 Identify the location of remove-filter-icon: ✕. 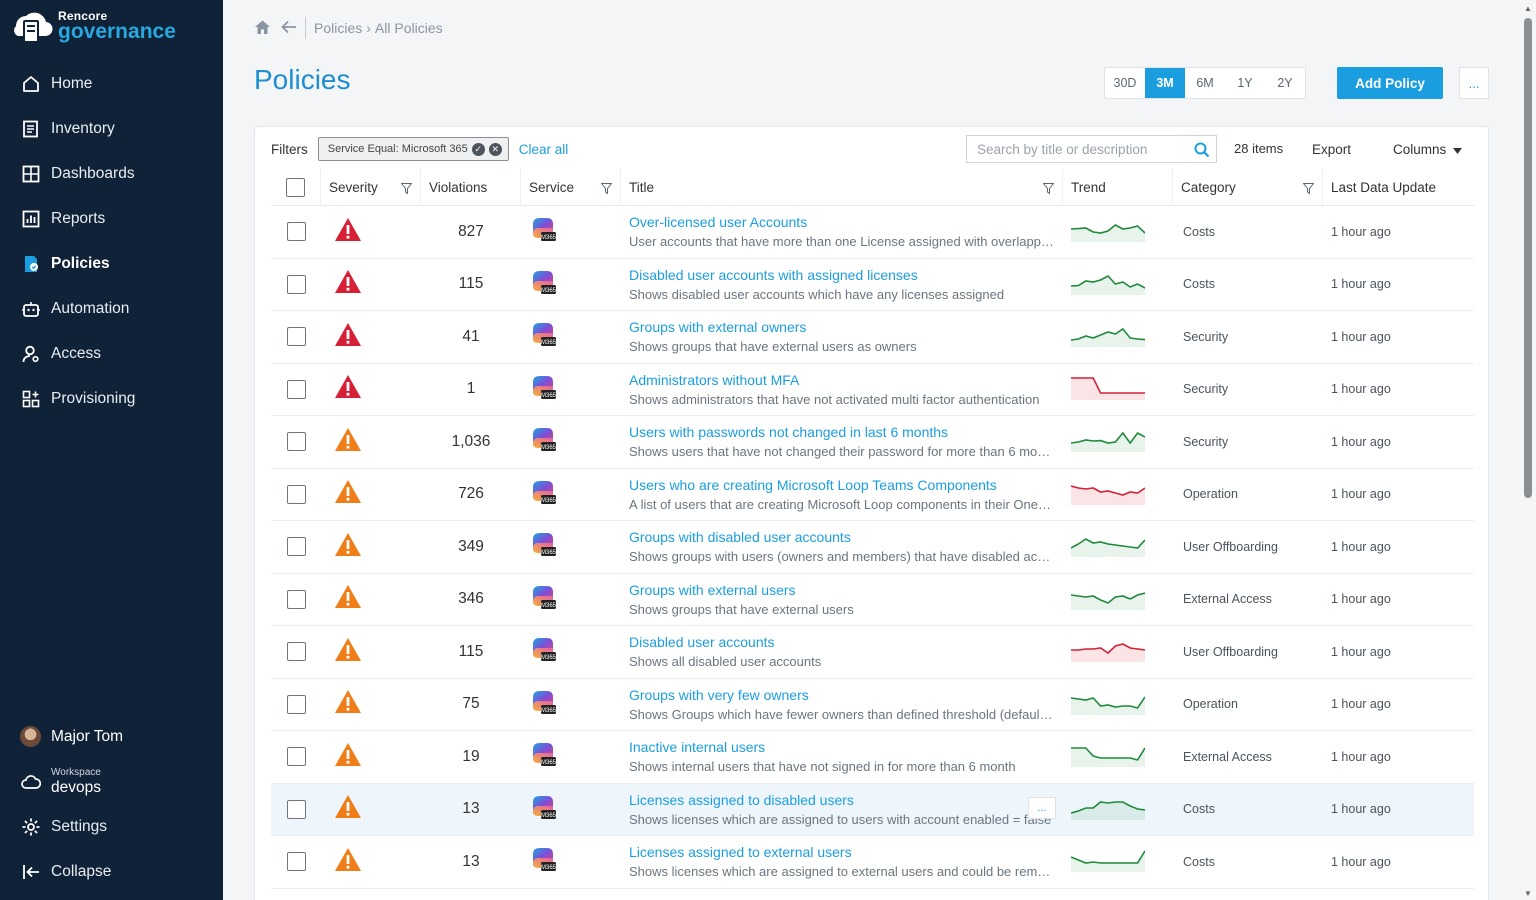
(495, 149).